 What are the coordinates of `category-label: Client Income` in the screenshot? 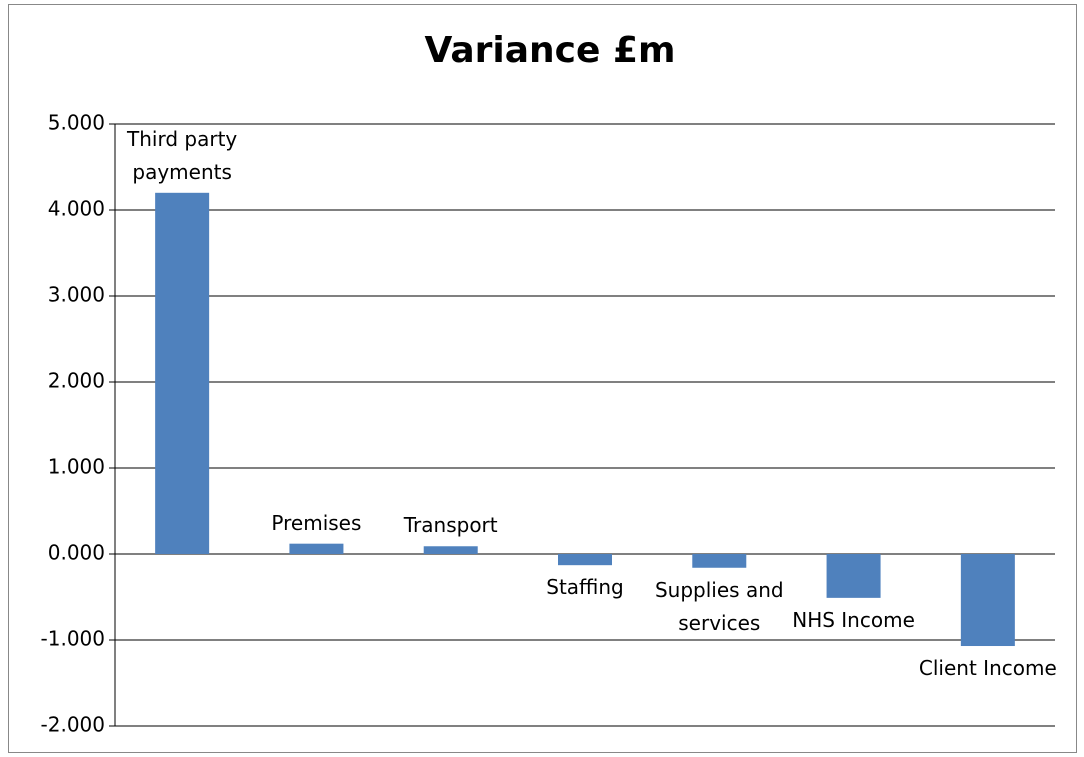 It's located at (987, 668).